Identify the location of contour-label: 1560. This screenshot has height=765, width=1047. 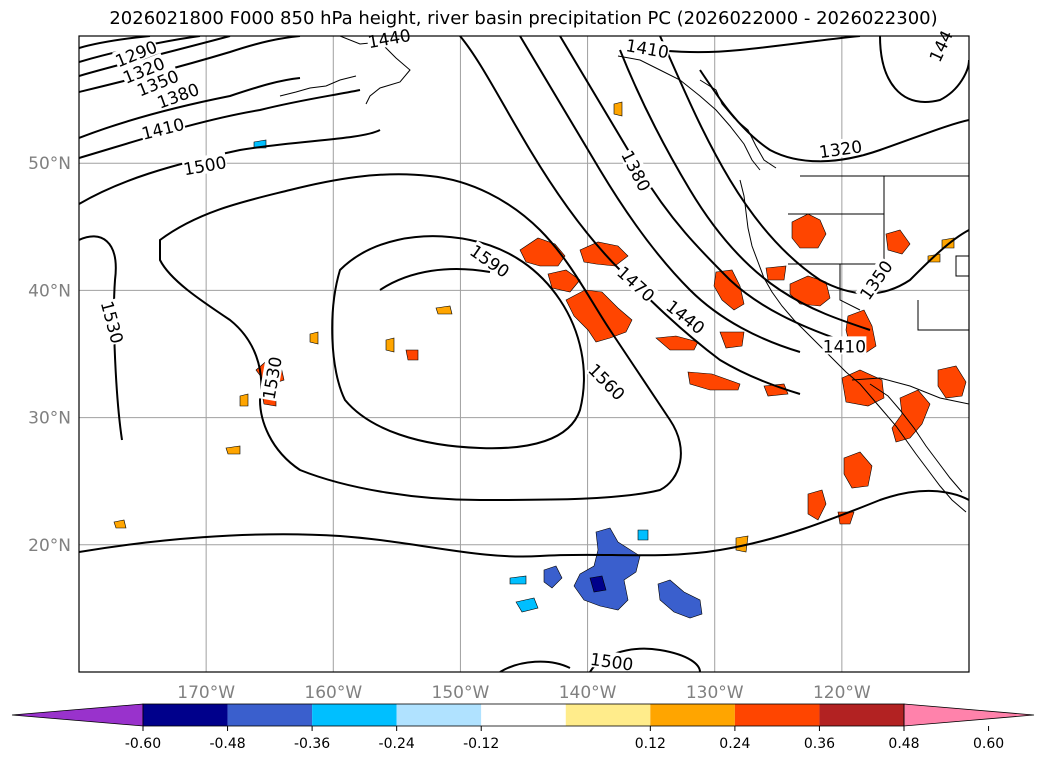
(607, 382).